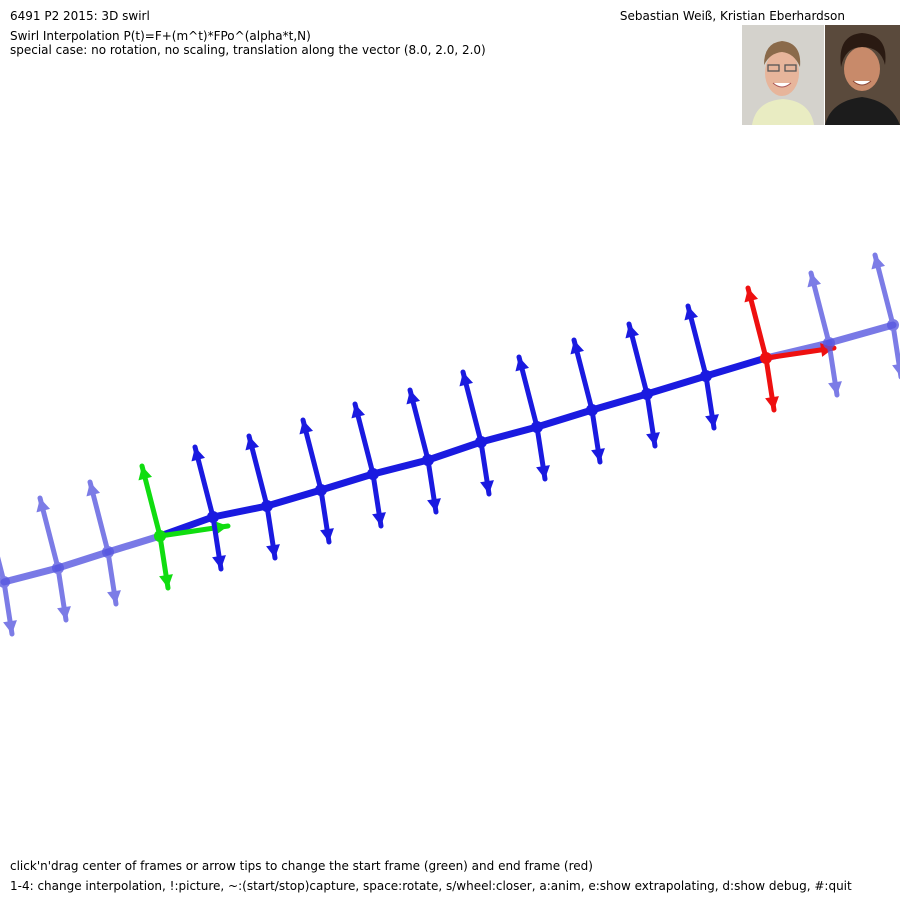 The width and height of the screenshot is (900, 900). Describe the element at coordinates (80, 16) in the screenshot. I see `app-title: 6491 P2 2015: 3D swirl` at that location.